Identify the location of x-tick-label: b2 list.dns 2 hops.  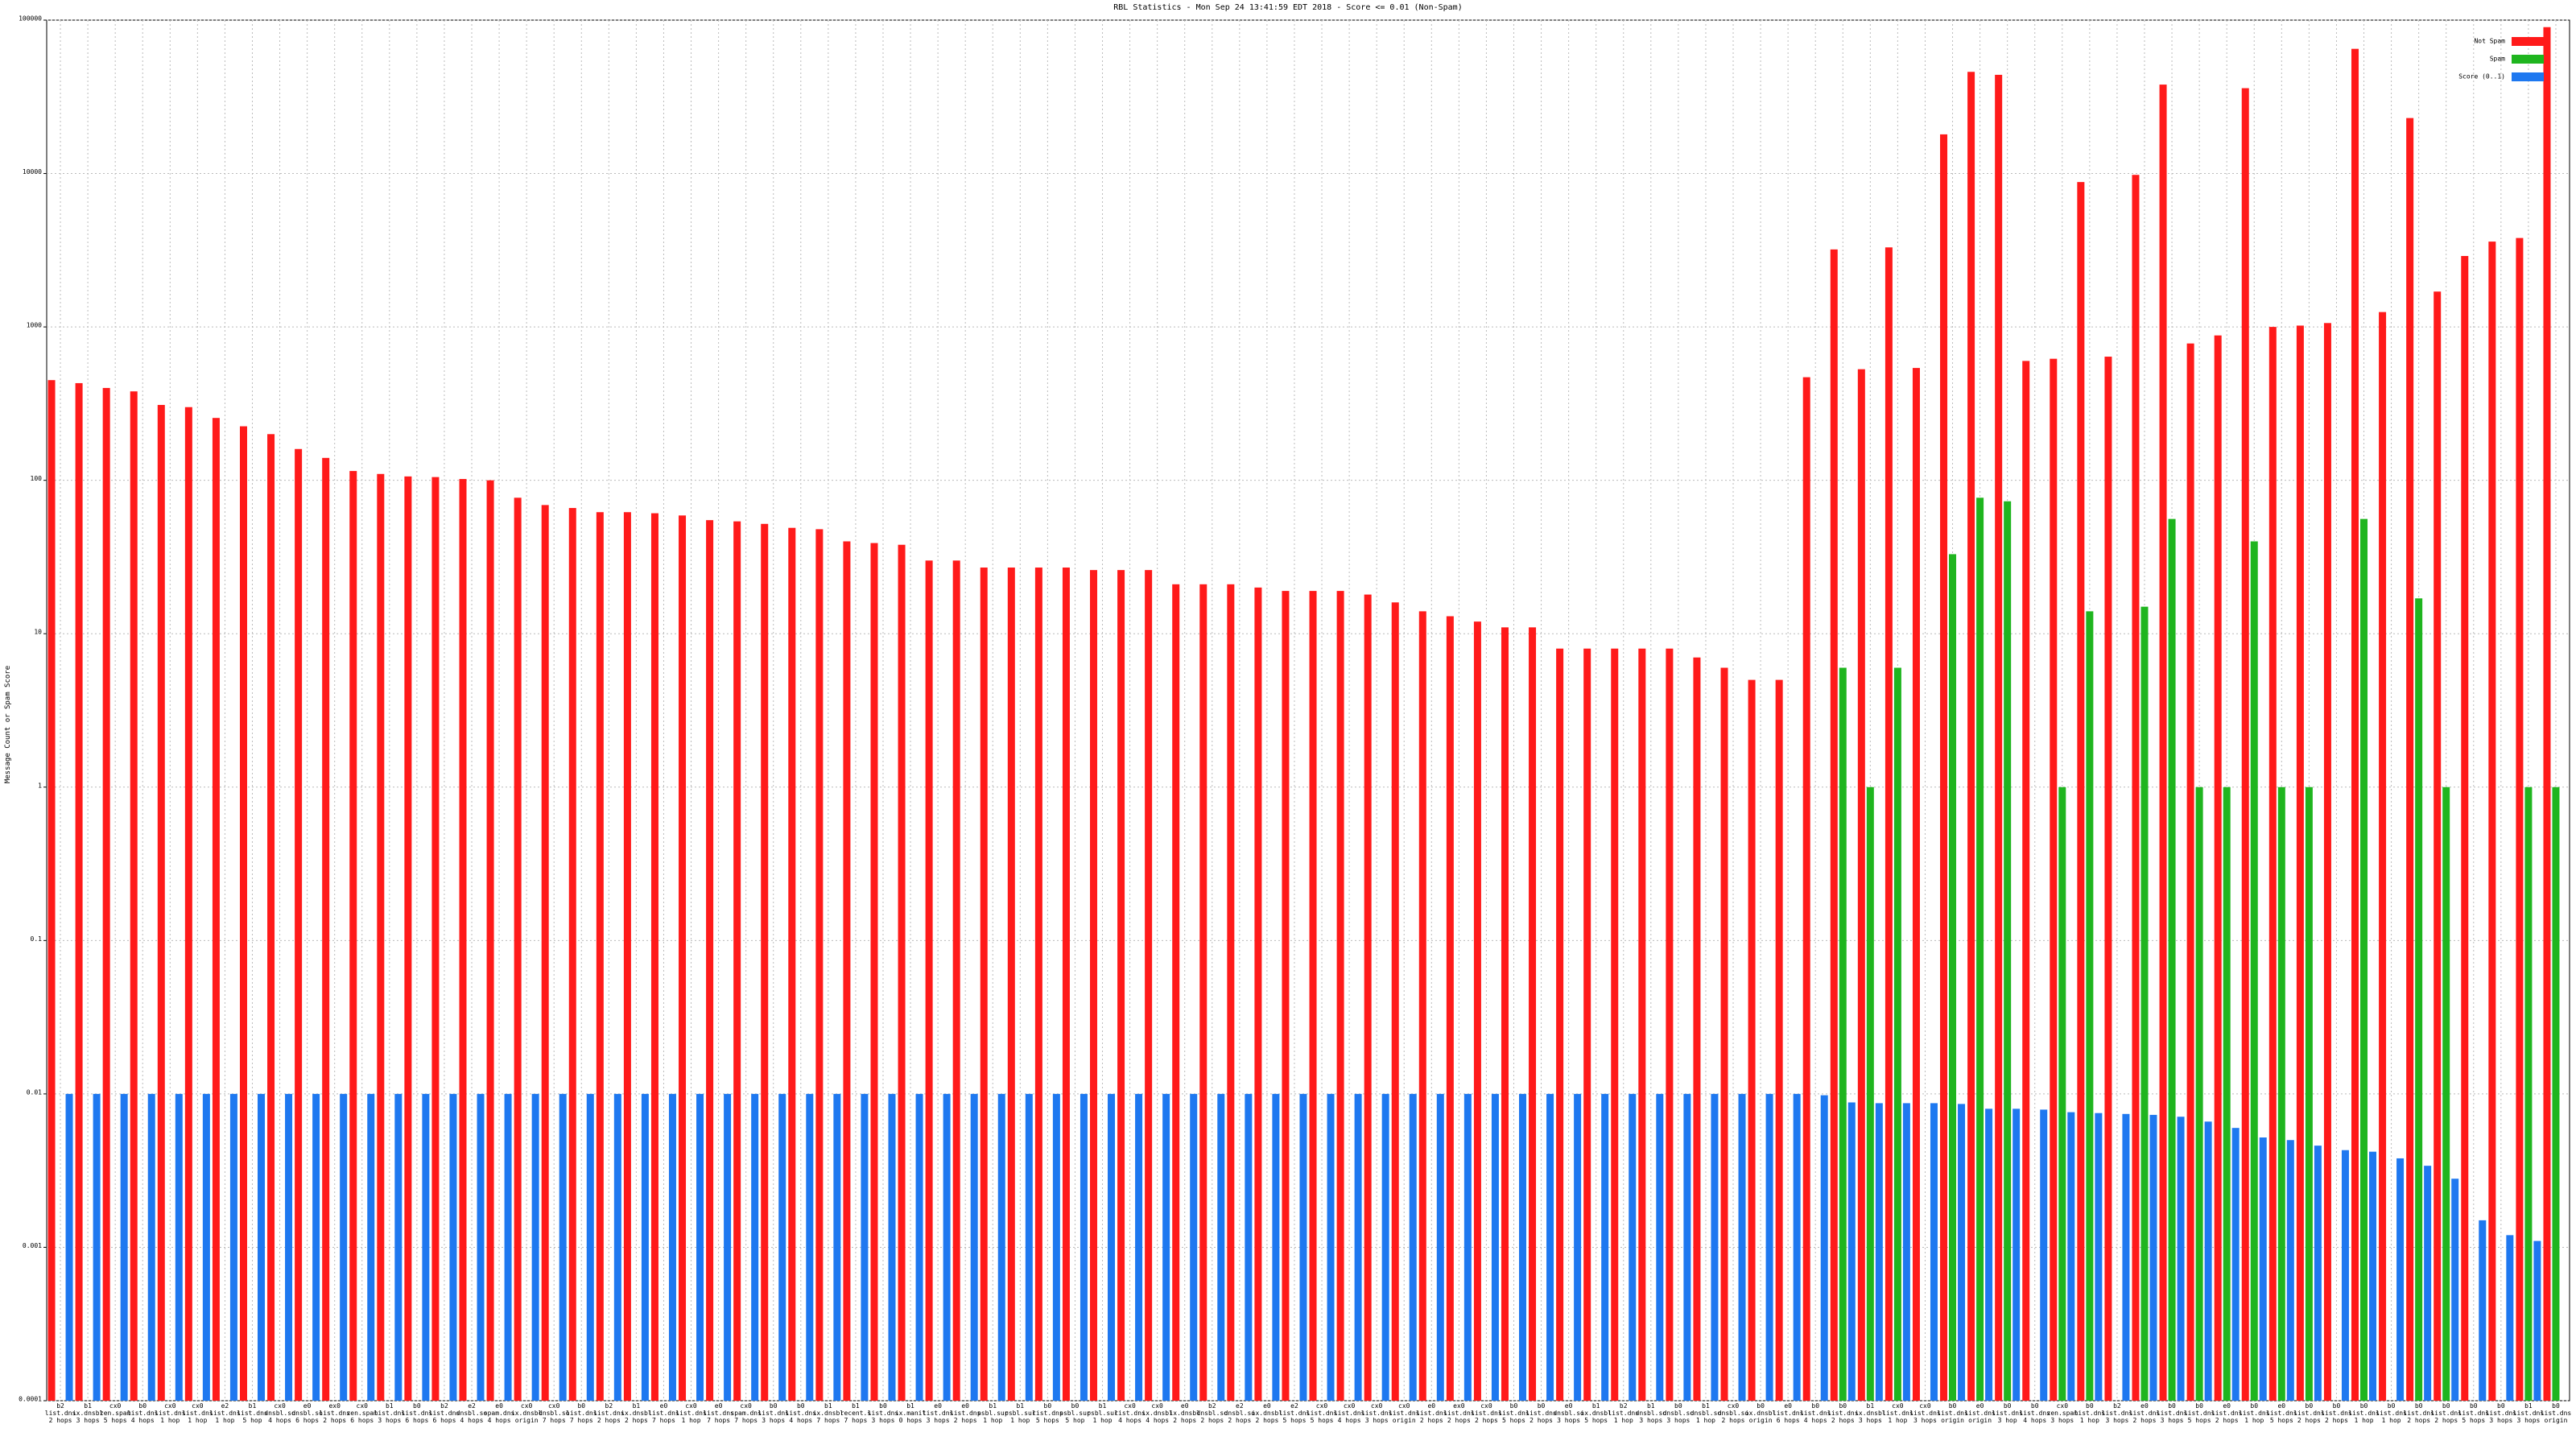
(609, 1413).